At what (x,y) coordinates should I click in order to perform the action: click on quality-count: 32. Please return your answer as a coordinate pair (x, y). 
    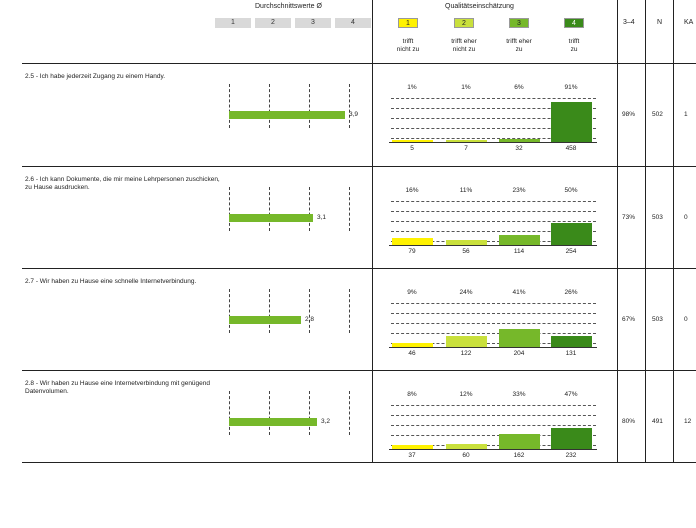
    Looking at the image, I should click on (519, 148).